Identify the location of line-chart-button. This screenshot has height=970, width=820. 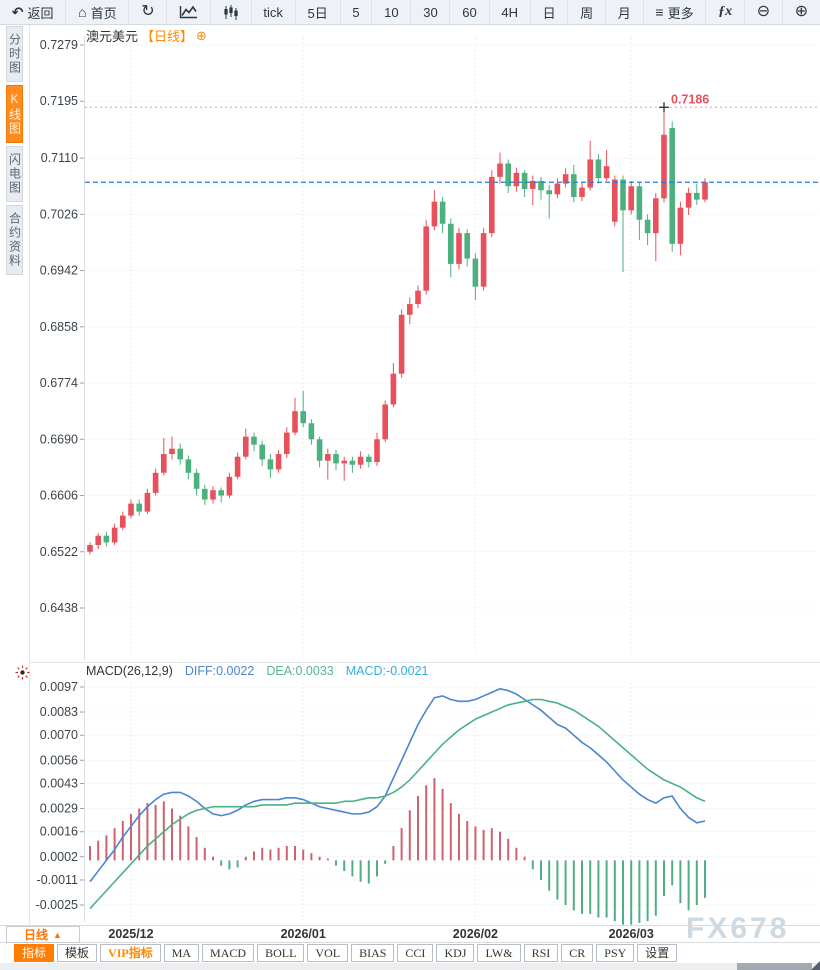
(189, 12).